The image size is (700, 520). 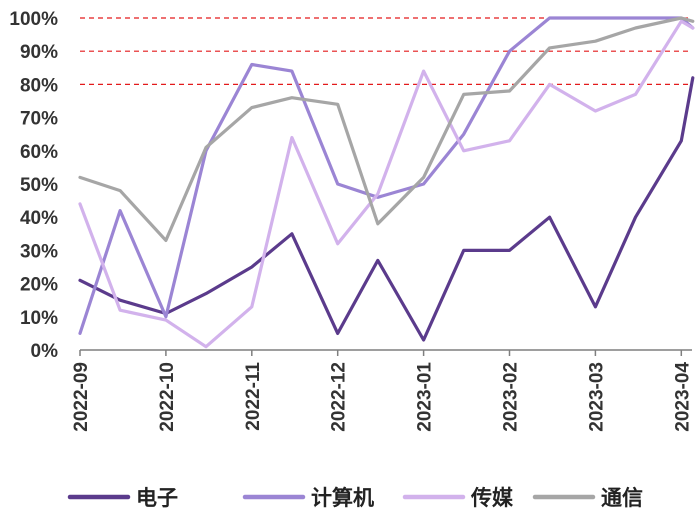 I want to click on y-tick-label: 40%, so click(x=39, y=218).